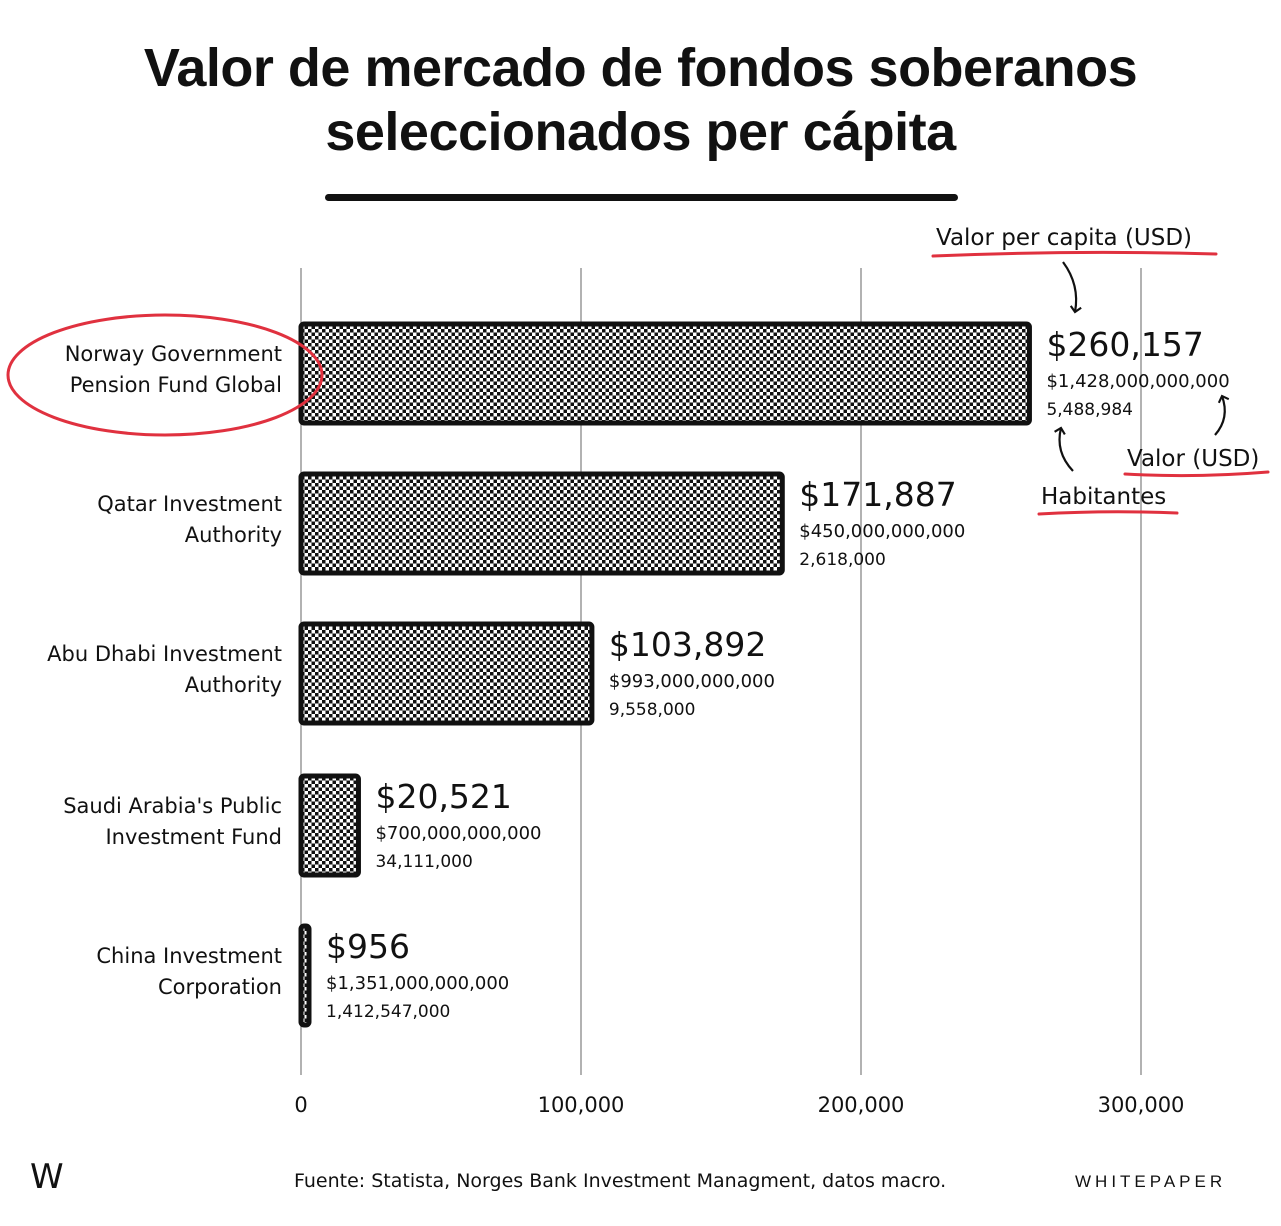  Describe the element at coordinates (388, 1012) in the screenshot. I see `population-label: 1,412,547,000` at that location.